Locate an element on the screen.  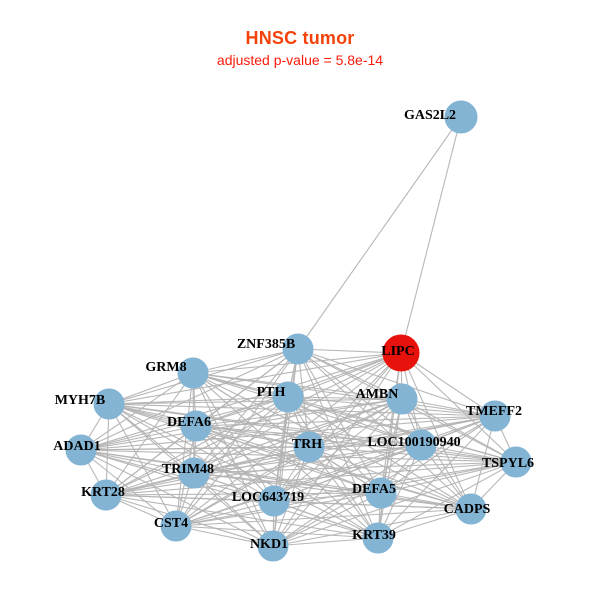
graph-node-krt28 is located at coordinates (106, 495).